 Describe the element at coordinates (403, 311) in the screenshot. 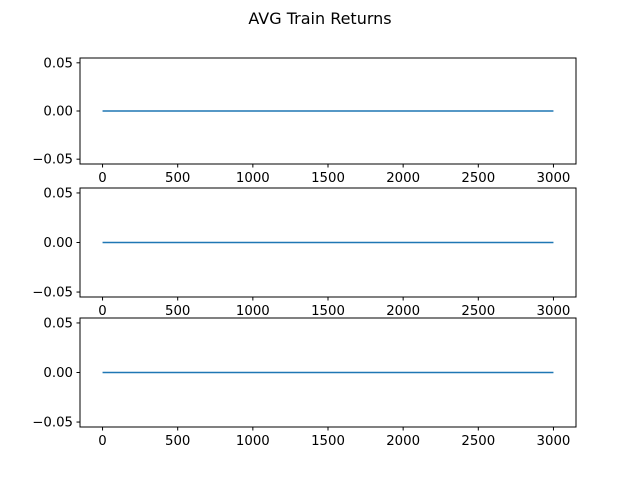

I see `subplot-2-xtick-label-4: 2000` at that location.